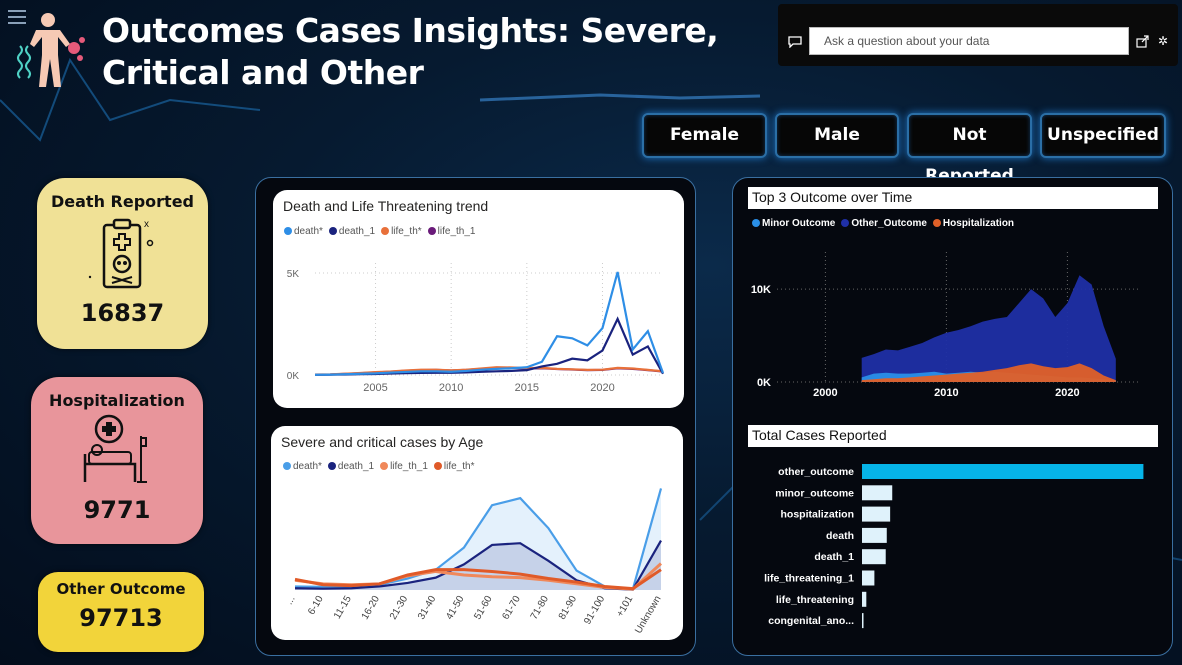  What do you see at coordinates (648, 615) in the screenshot?
I see `x-tick-label: Unknown` at bounding box center [648, 615].